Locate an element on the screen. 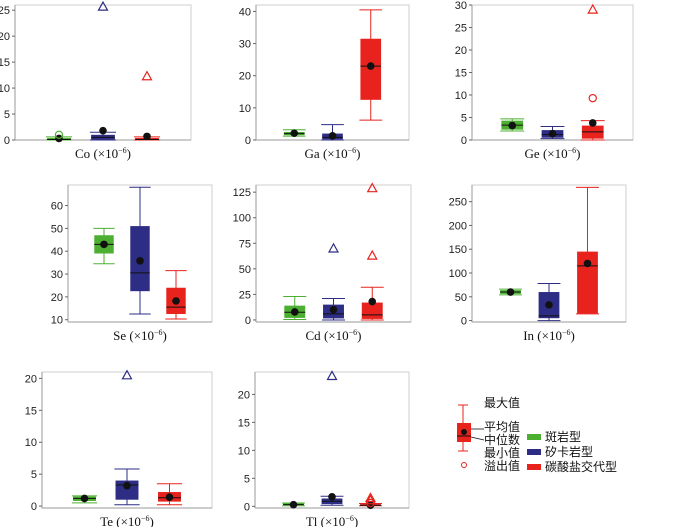  chart-se: 10 20 30 40 50 60 Se (×10−6) is located at coordinates (132, 263).